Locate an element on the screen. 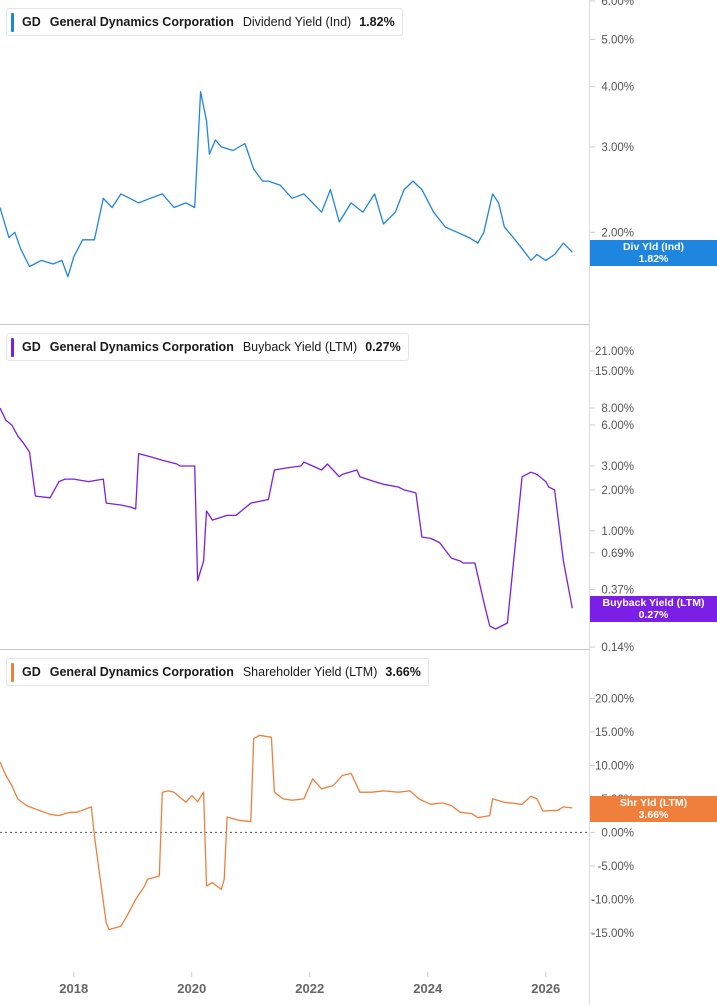  y-tick-label: 5.00% is located at coordinates (617, 40).